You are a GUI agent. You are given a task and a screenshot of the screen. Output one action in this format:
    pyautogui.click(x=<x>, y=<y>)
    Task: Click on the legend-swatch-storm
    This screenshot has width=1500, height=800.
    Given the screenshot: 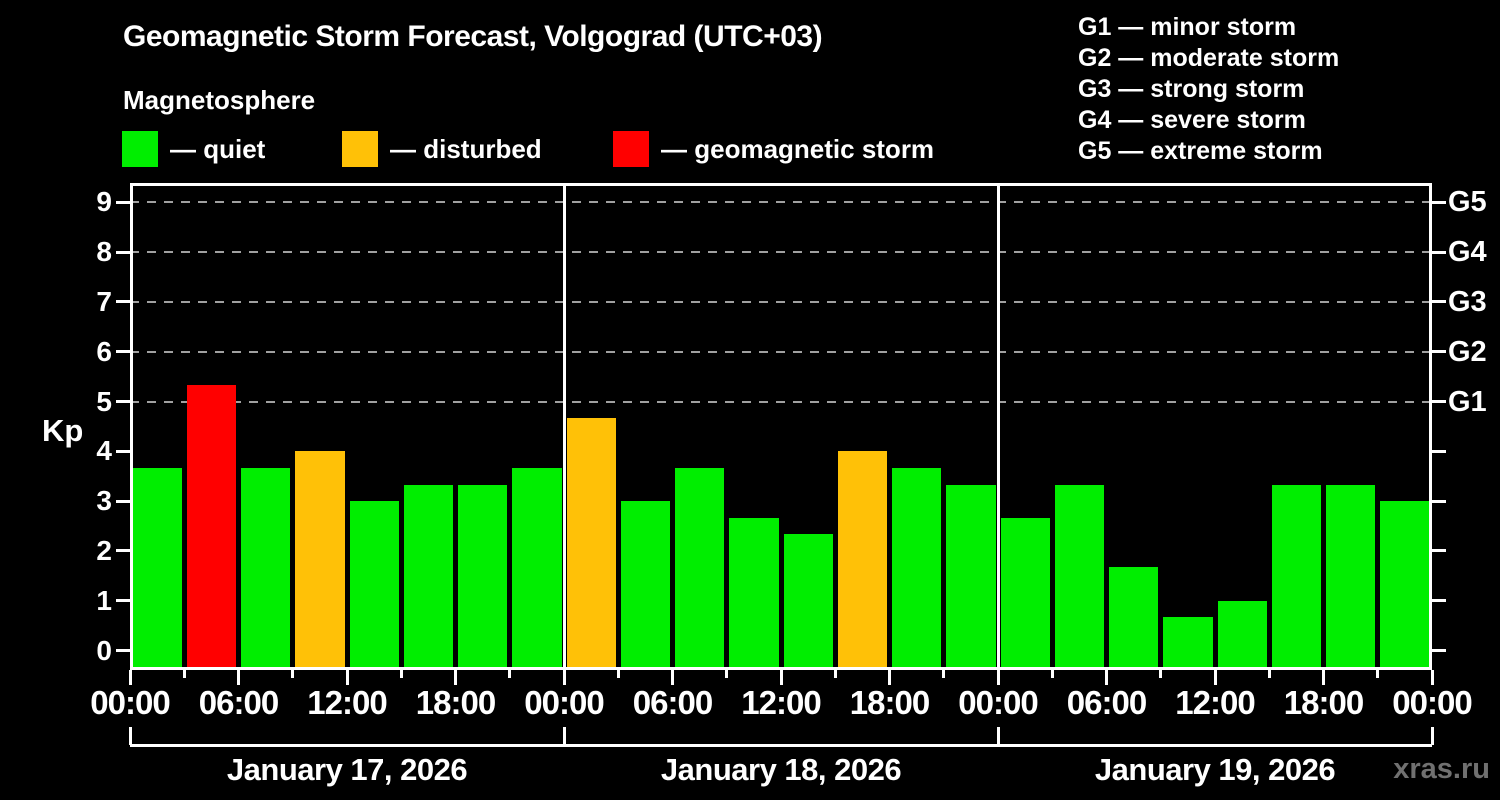 What is the action you would take?
    pyautogui.click(x=631, y=149)
    